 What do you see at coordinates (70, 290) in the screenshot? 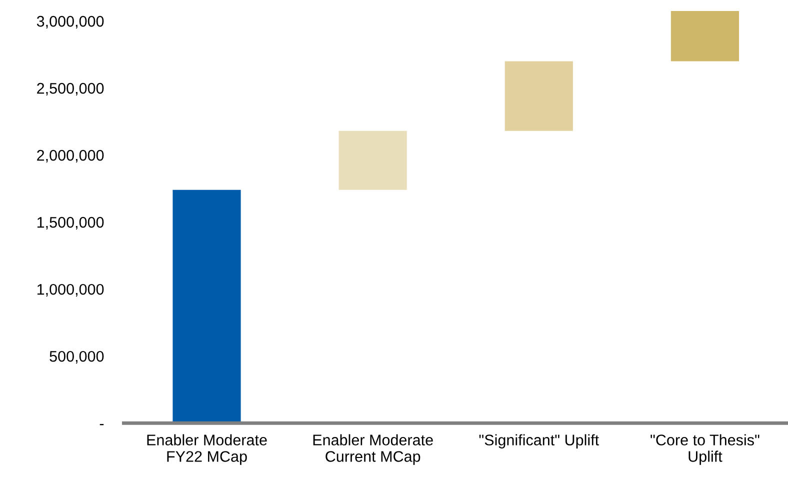
I see `y-tick-label: 1,000,000` at bounding box center [70, 290].